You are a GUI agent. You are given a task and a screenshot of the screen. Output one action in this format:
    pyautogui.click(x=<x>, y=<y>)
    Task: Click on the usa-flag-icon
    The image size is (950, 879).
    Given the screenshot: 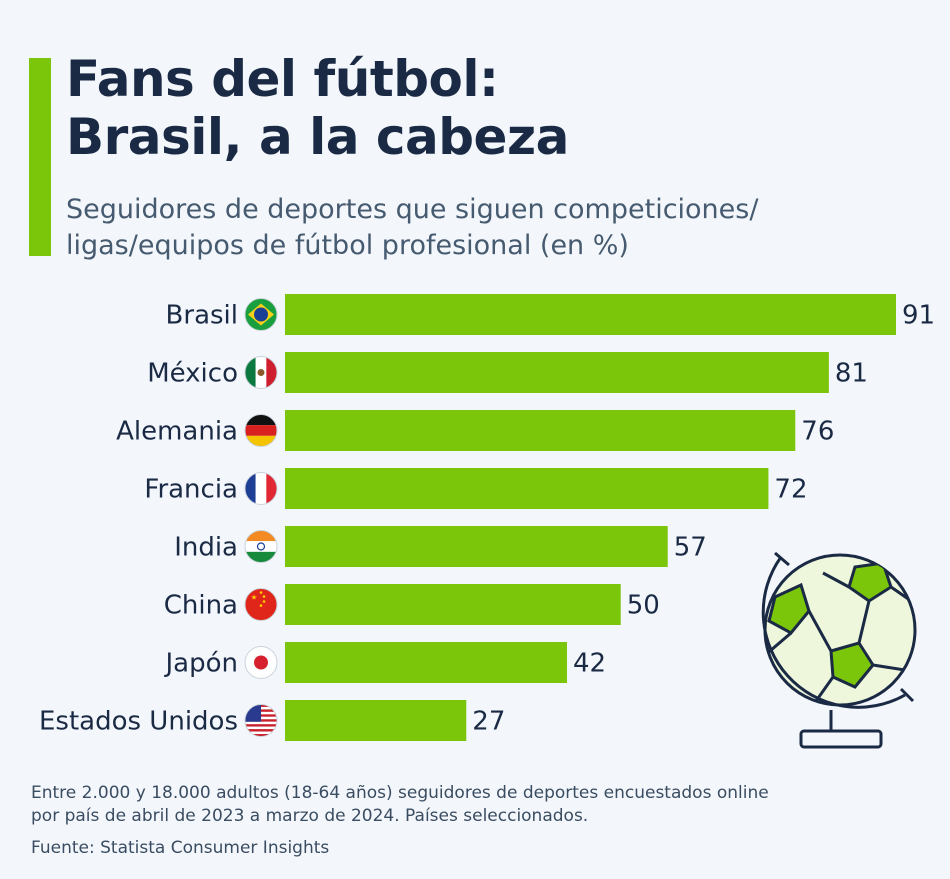 What is the action you would take?
    pyautogui.click(x=261, y=720)
    